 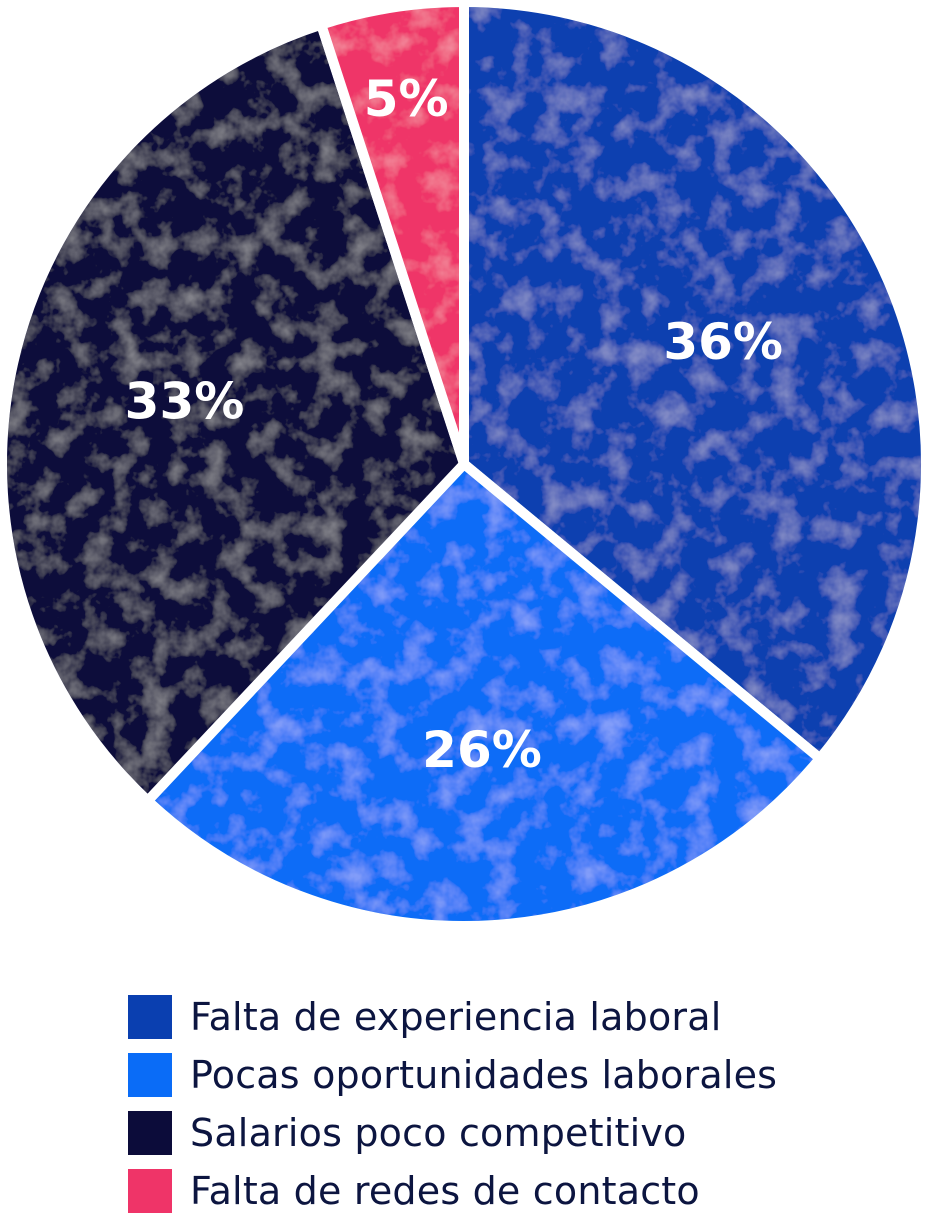 What do you see at coordinates (456, 1017) in the screenshot?
I see `legend-label: Falta de experiencia laboral` at bounding box center [456, 1017].